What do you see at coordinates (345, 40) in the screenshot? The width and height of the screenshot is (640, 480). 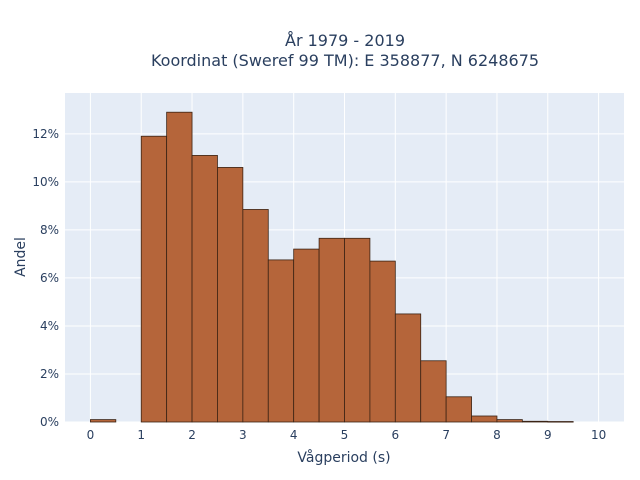 I see `chart-title: År 1979 - 2019` at bounding box center [345, 40].